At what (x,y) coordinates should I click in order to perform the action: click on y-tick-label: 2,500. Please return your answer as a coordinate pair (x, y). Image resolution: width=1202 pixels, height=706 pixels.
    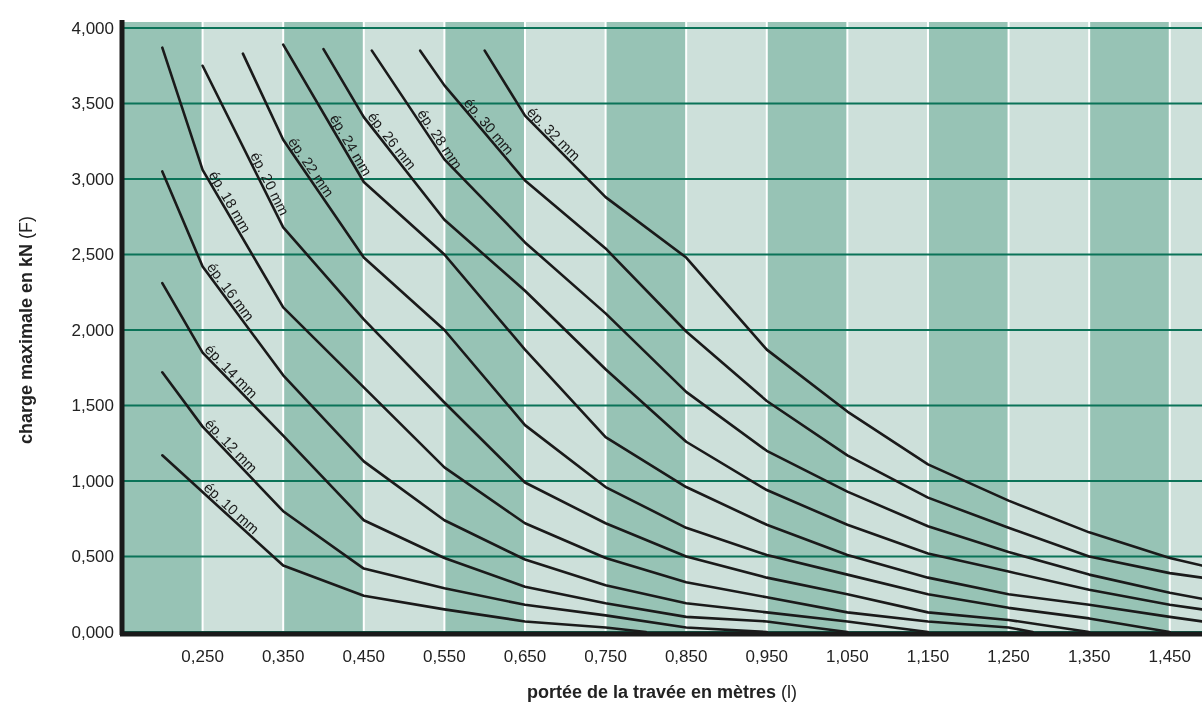
    Looking at the image, I should click on (92, 255).